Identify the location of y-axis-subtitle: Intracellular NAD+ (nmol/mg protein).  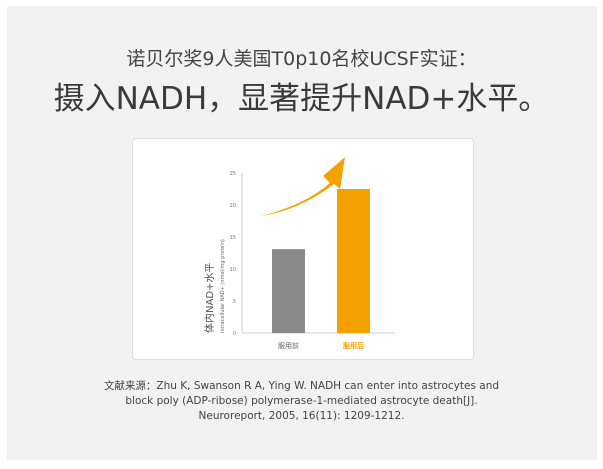
(223, 286).